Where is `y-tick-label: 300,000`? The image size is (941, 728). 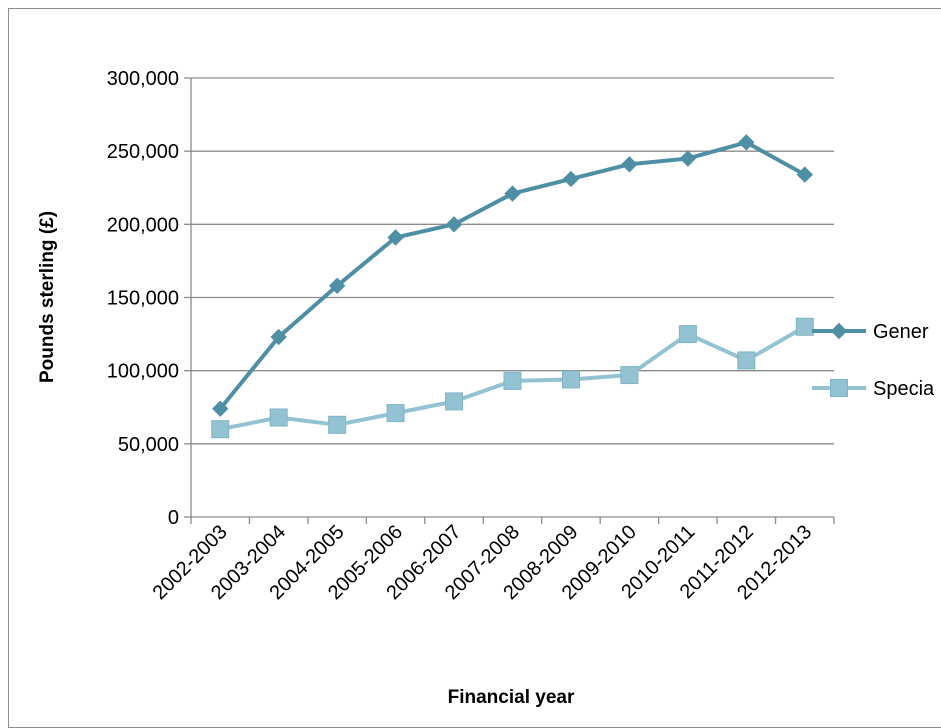 y-tick-label: 300,000 is located at coordinates (143, 79).